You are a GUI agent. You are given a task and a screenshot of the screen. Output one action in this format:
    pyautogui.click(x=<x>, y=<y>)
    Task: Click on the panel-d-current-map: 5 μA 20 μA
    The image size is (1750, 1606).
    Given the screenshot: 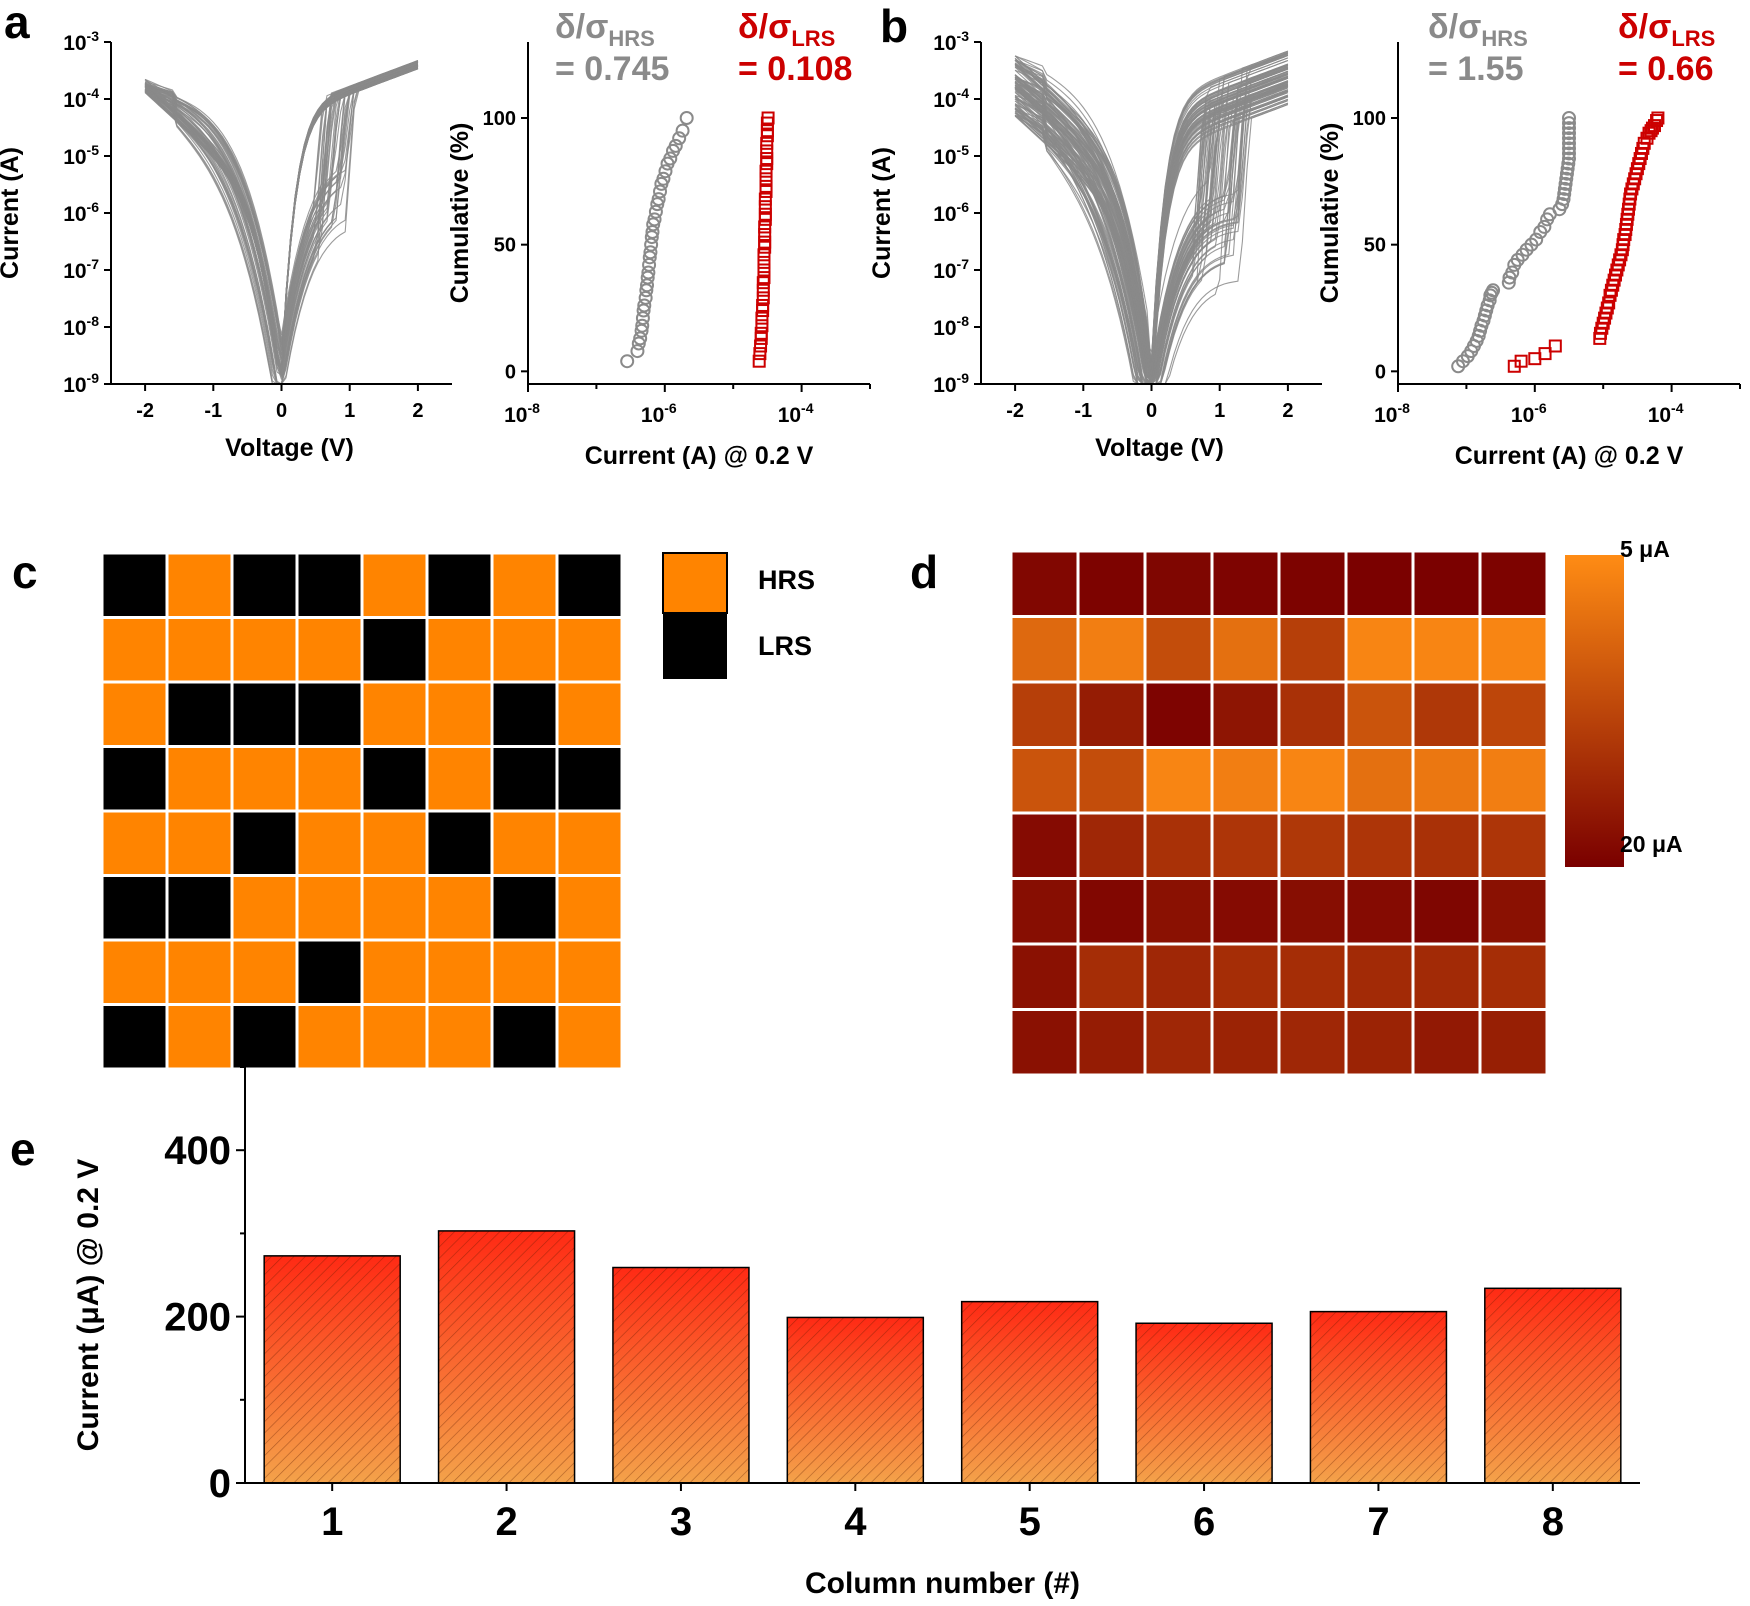 What is the action you would take?
    pyautogui.click(x=1346, y=806)
    